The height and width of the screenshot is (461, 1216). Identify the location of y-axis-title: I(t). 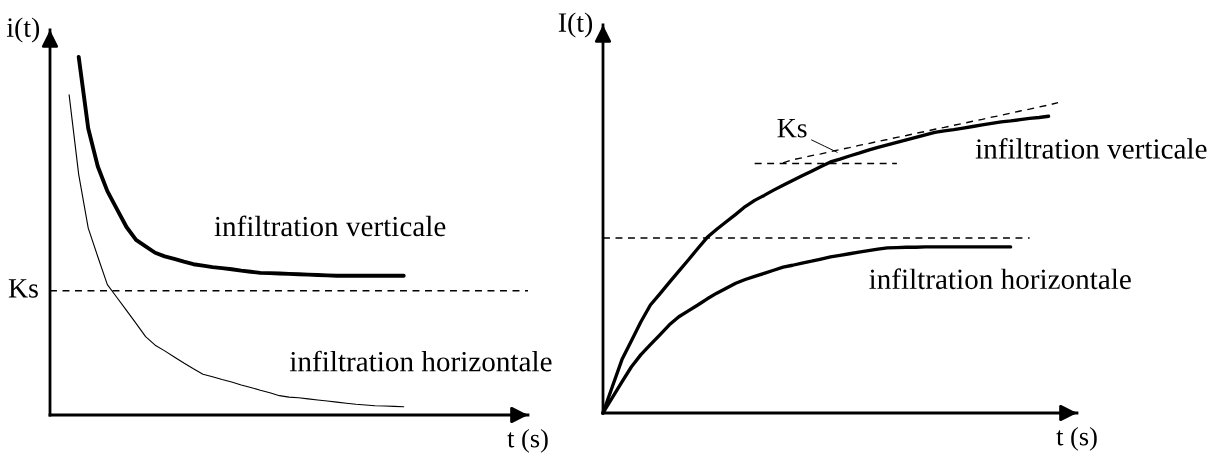
(575, 25).